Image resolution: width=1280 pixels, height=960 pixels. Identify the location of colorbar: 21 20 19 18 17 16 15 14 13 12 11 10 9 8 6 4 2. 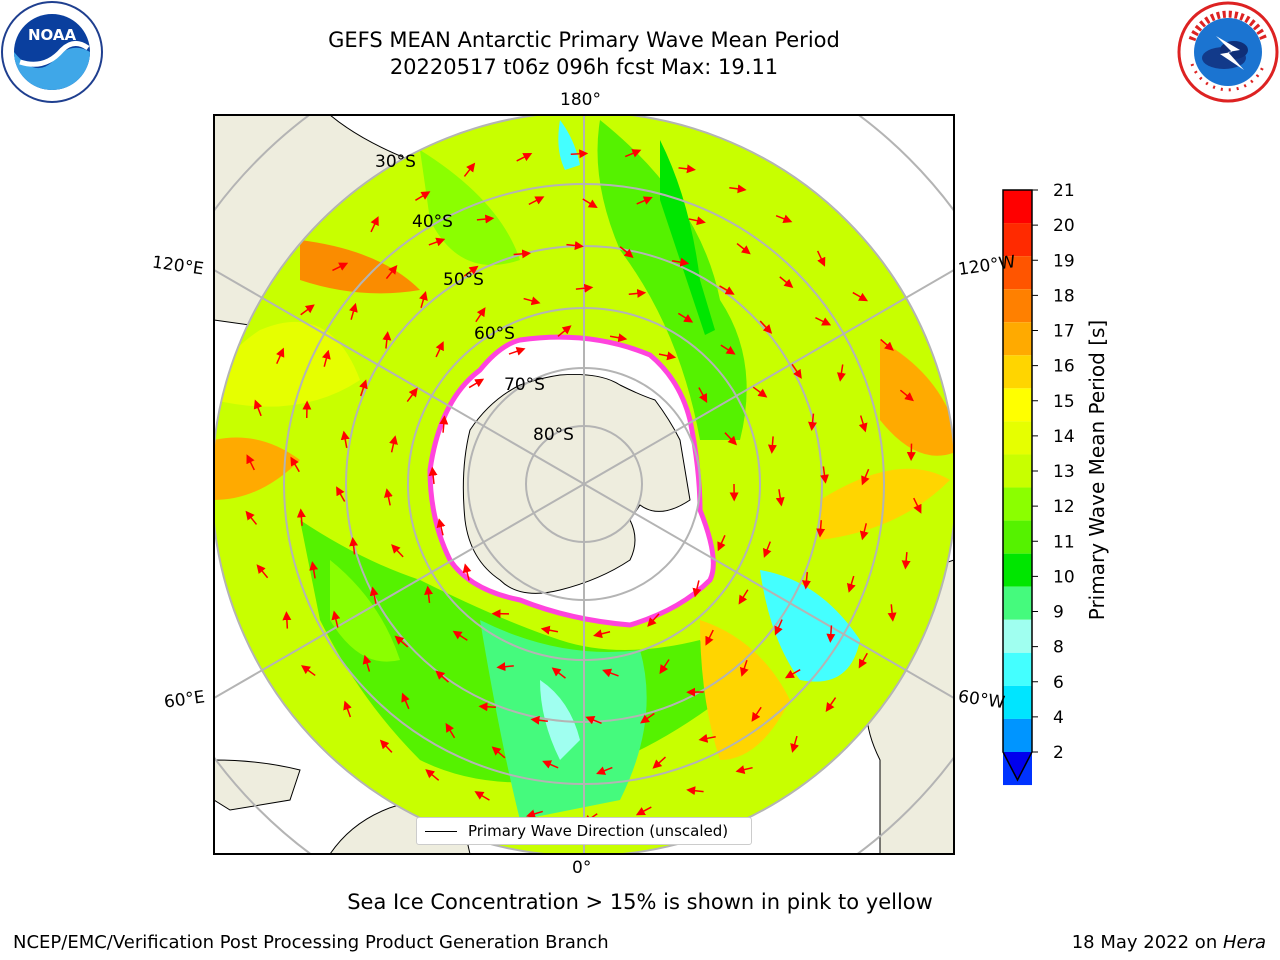
(1038, 483).